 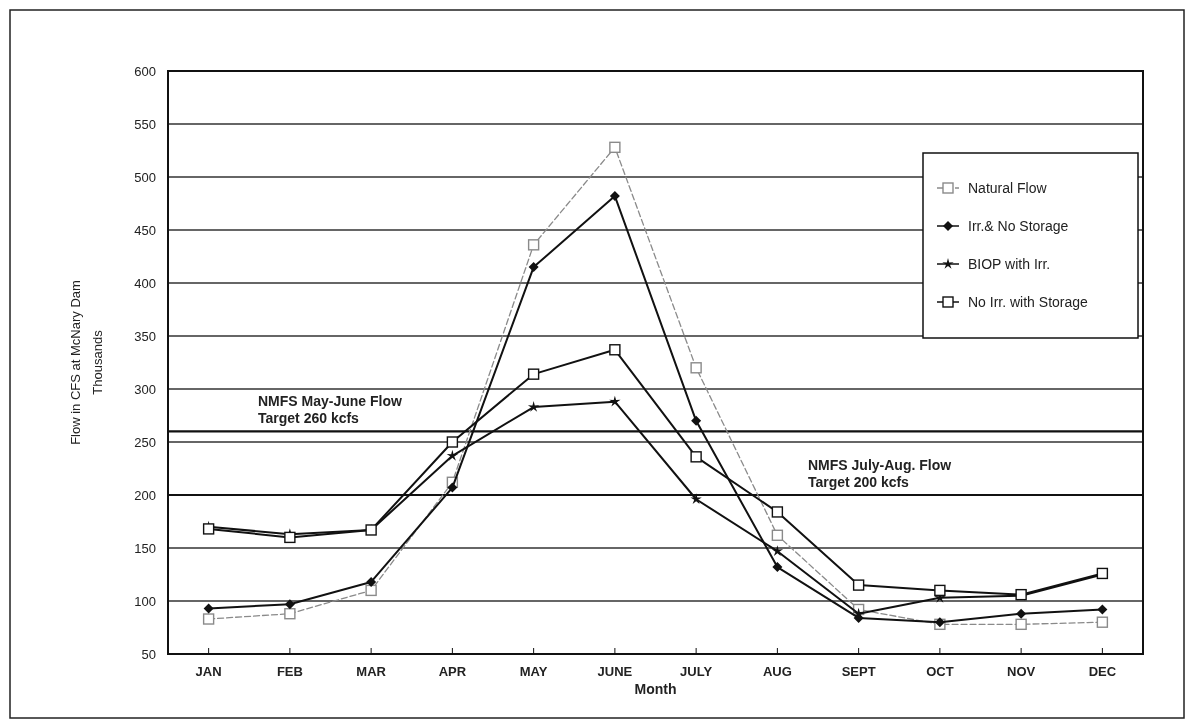 I want to click on y-tick-label: 600, so click(x=145, y=71).